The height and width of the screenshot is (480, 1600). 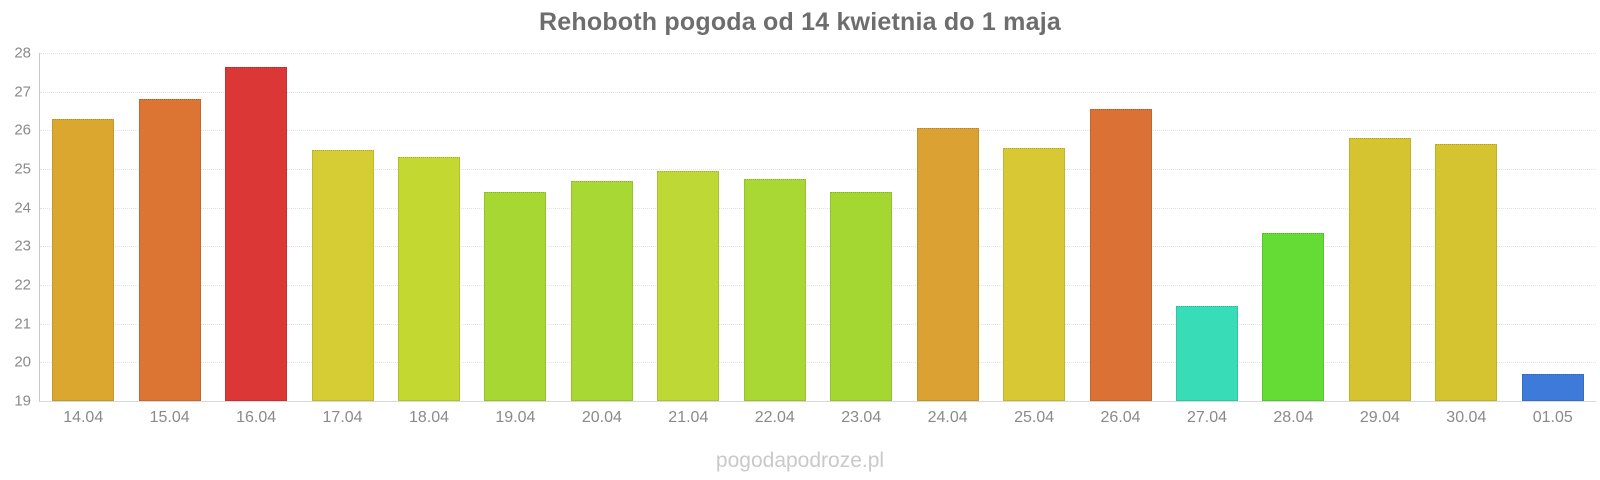 What do you see at coordinates (22, 169) in the screenshot?
I see `y-axis-label-25: 25` at bounding box center [22, 169].